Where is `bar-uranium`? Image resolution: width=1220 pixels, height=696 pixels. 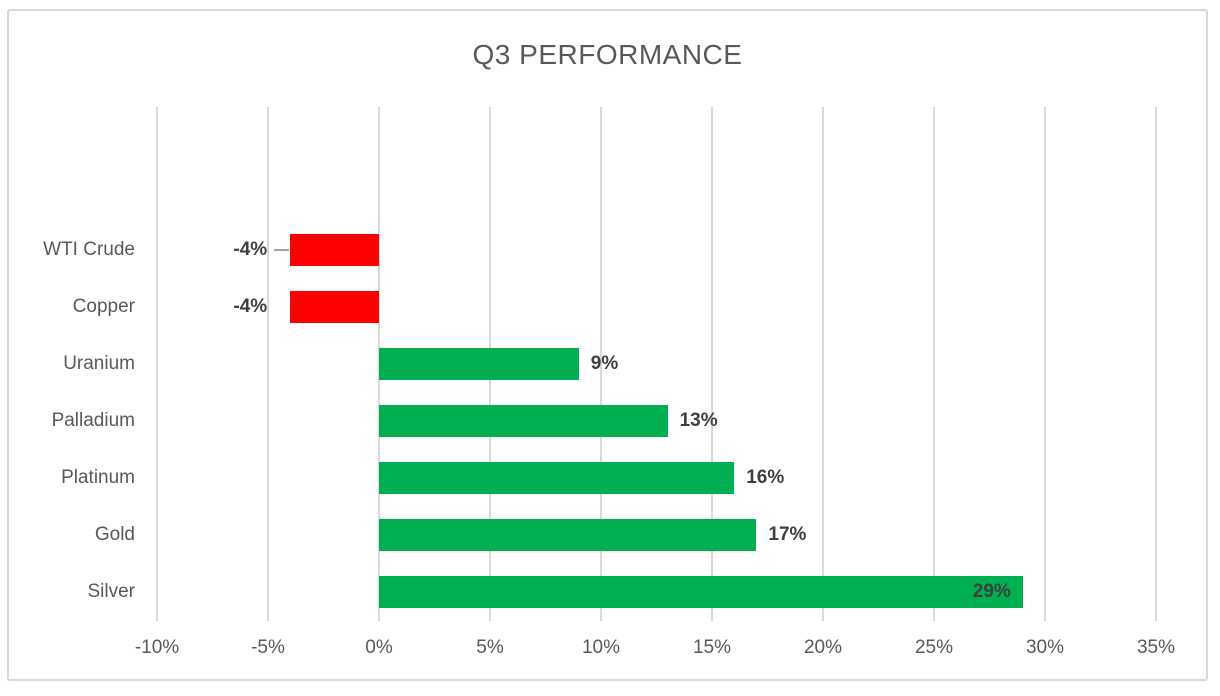
bar-uranium is located at coordinates (479, 364).